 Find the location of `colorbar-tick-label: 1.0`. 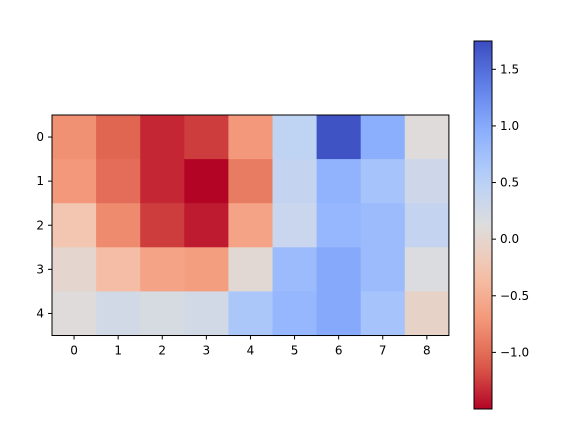

colorbar-tick-label: 1.0 is located at coordinates (509, 126).